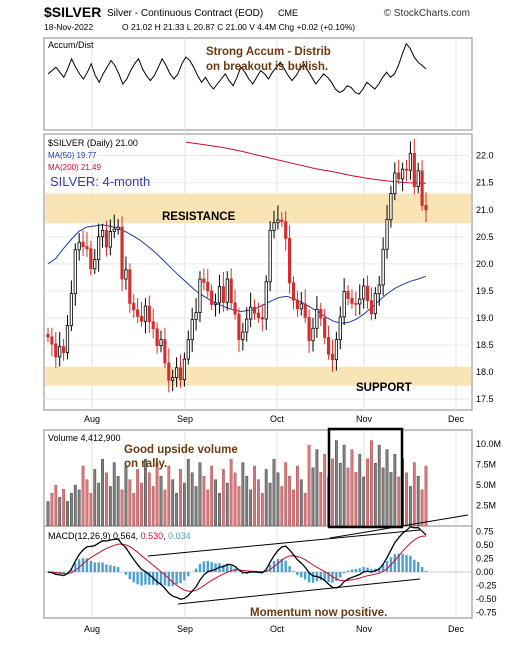  What do you see at coordinates (427, 13) in the screenshot?
I see `brand-label: © StockCharts.com` at bounding box center [427, 13].